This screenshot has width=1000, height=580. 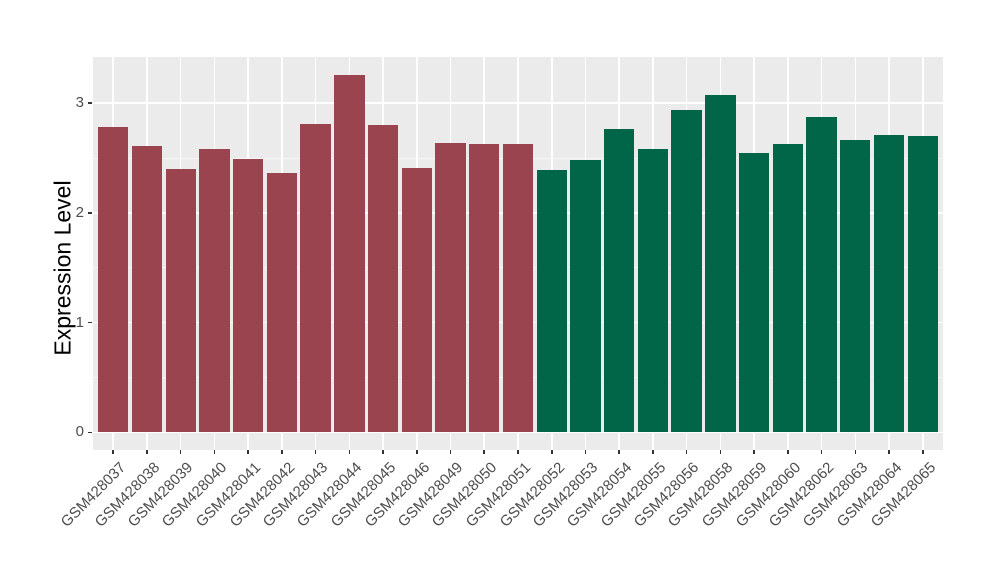 What do you see at coordinates (518, 288) in the screenshot?
I see `bar-GSM428051` at bounding box center [518, 288].